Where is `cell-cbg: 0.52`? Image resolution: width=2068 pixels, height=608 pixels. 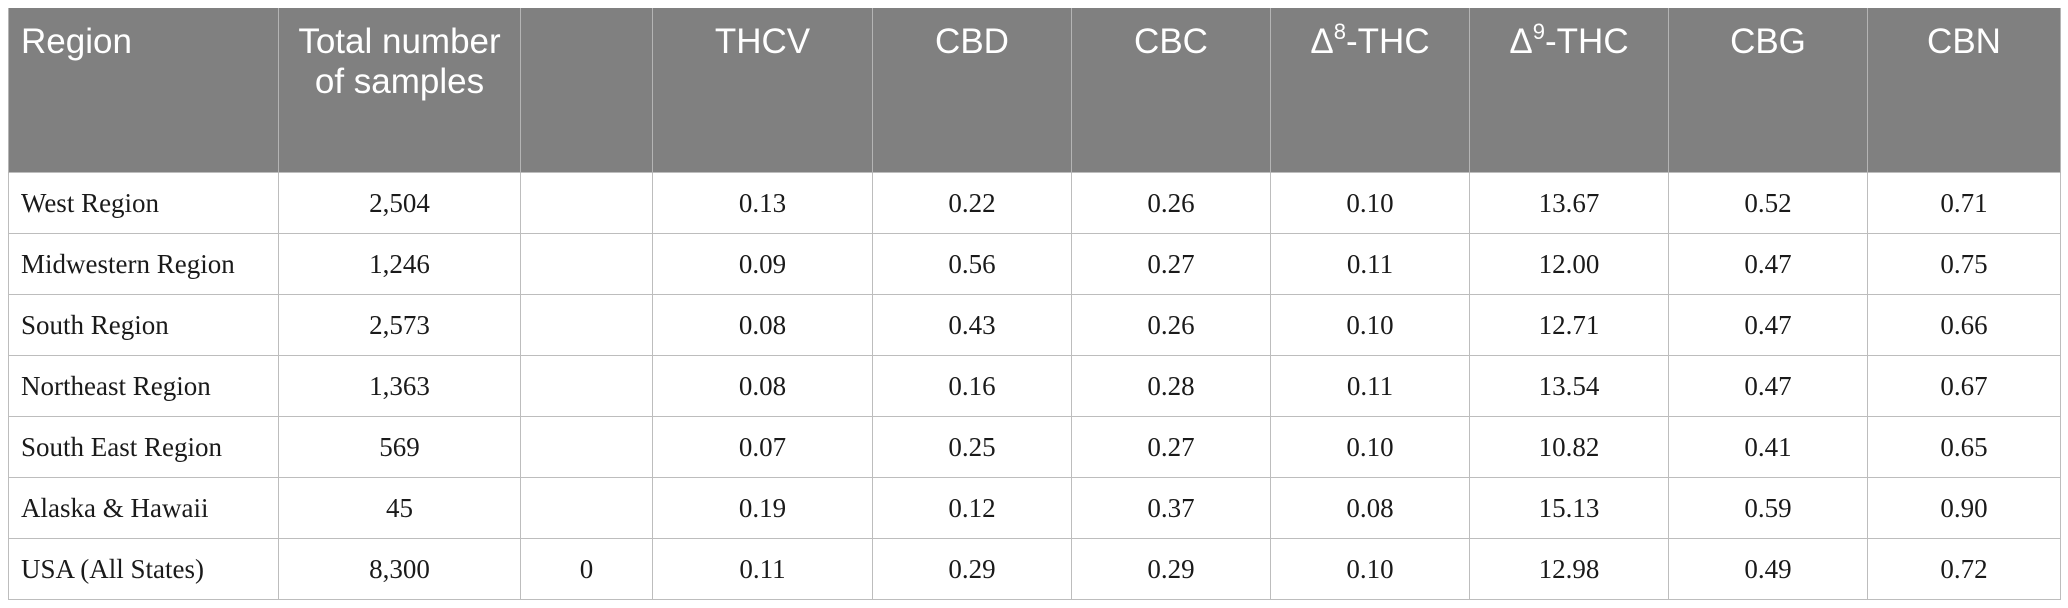
cell-cbg: 0.52 is located at coordinates (1768, 203).